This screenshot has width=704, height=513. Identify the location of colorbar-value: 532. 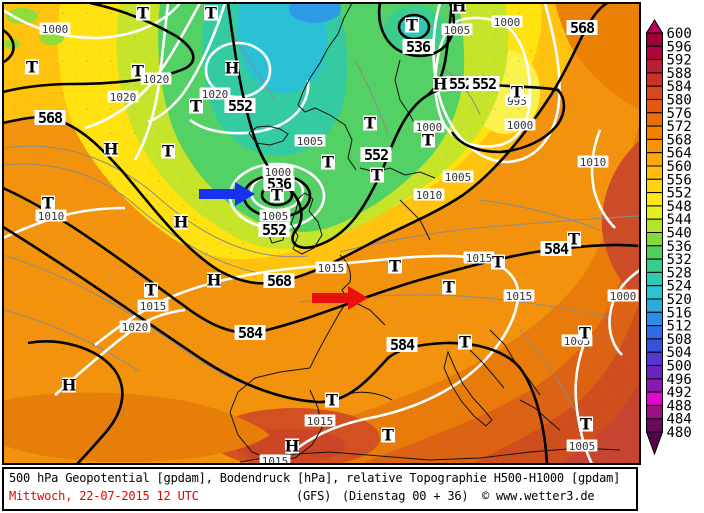
(679, 260).